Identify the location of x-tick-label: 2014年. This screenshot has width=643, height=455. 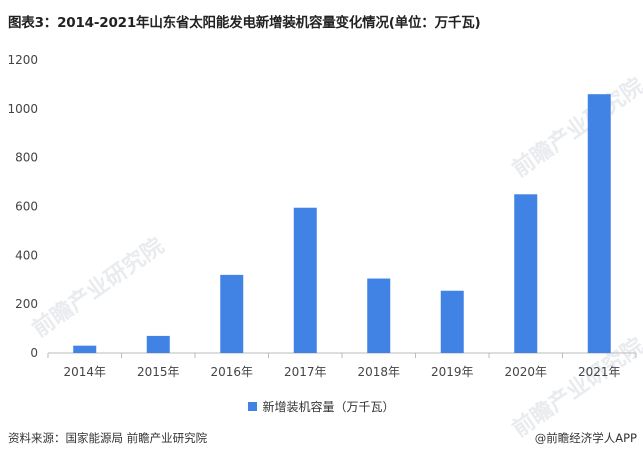
(84, 372).